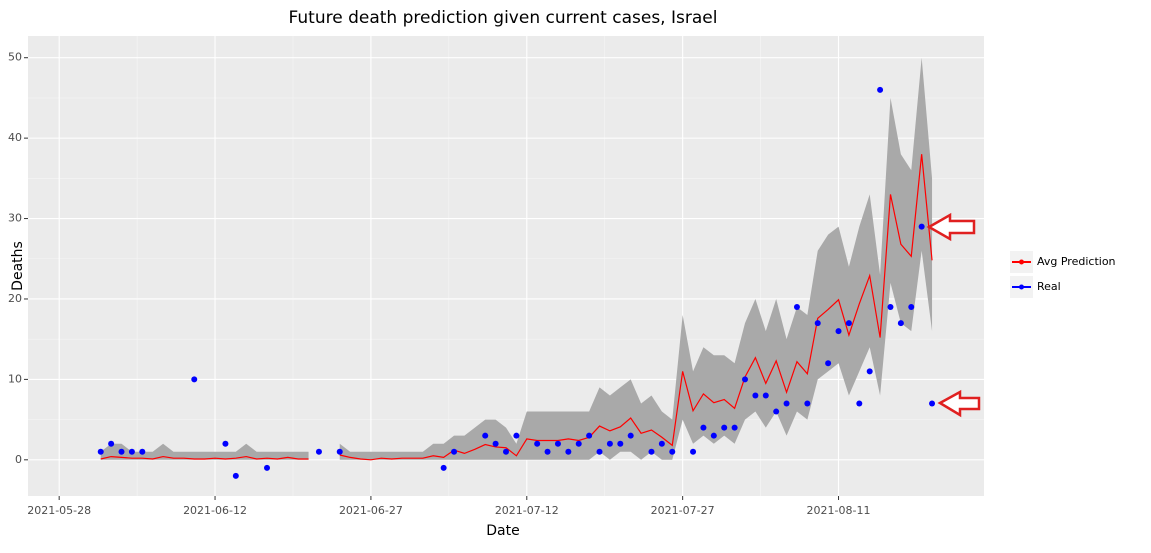  What do you see at coordinates (215, 510) in the screenshot?
I see `x-tick-label: 2021-06-12` at bounding box center [215, 510].